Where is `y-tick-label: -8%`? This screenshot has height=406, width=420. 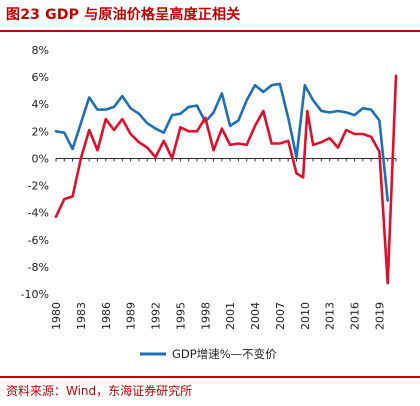 y-tick-label: -8% is located at coordinates (38, 267).